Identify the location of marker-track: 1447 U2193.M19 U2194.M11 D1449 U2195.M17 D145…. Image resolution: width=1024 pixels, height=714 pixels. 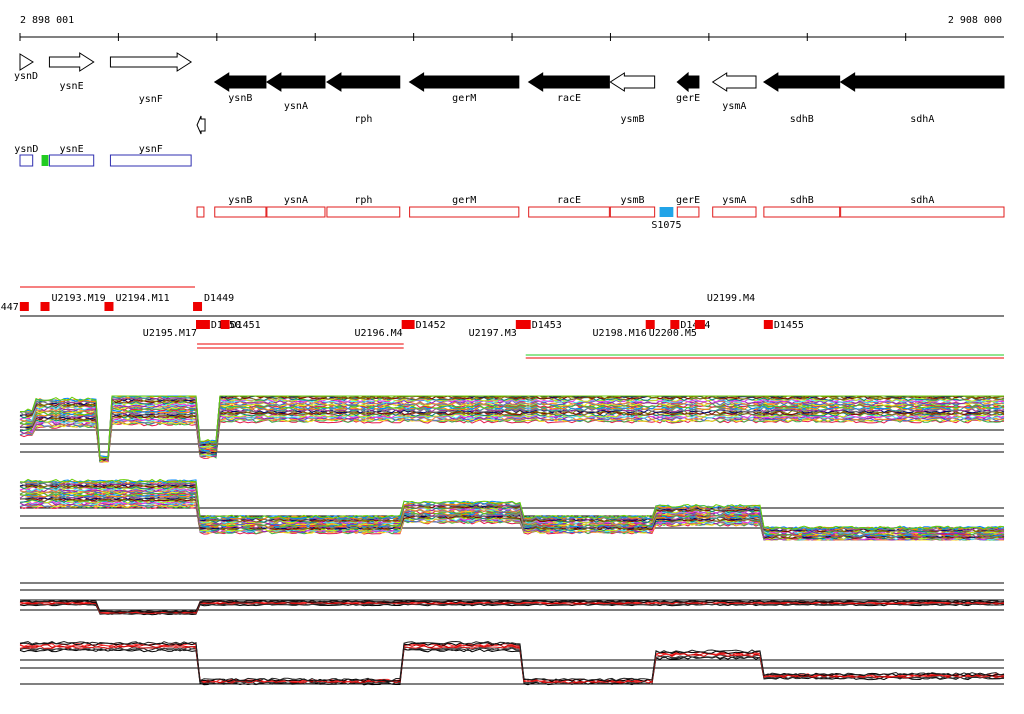
(502, 322).